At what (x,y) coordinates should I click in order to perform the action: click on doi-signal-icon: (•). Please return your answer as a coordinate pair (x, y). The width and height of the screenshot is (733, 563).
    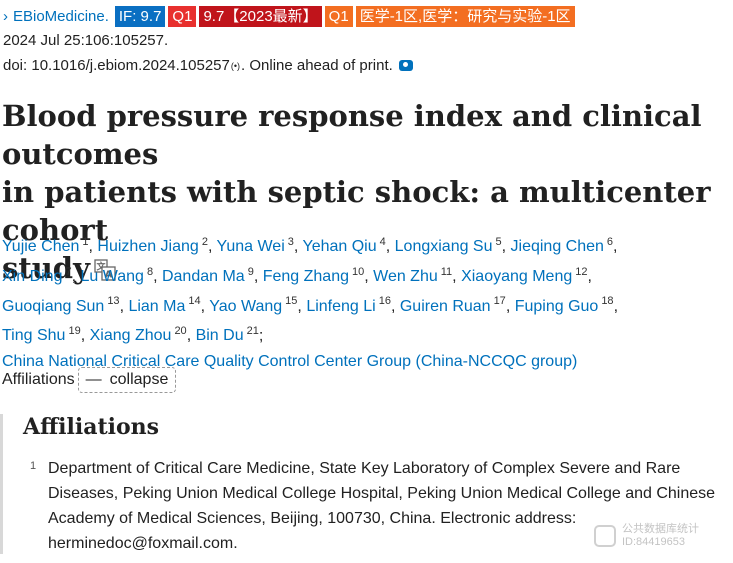
    Looking at the image, I should click on (235, 65).